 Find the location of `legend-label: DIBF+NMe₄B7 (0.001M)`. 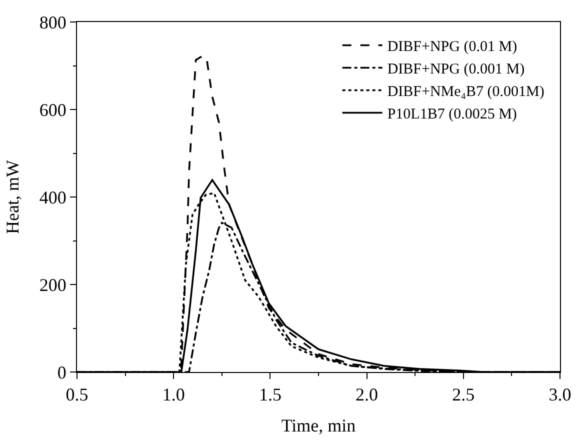

legend-label: DIBF+NMe₄B7 (0.001M) is located at coordinates (465, 92).